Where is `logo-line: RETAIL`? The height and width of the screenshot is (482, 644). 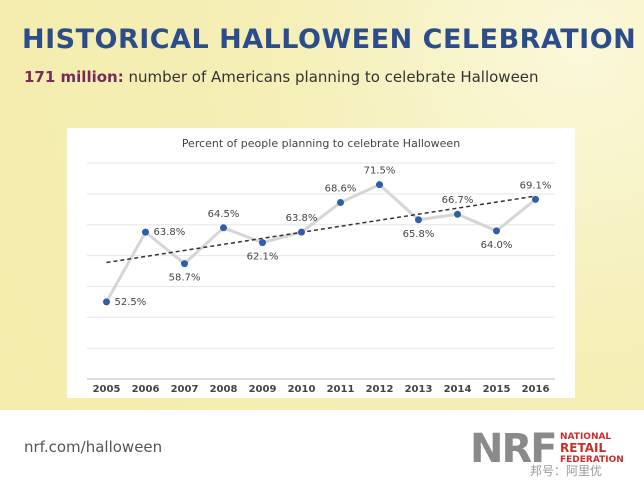
logo-line: RETAIL is located at coordinates (583, 448).